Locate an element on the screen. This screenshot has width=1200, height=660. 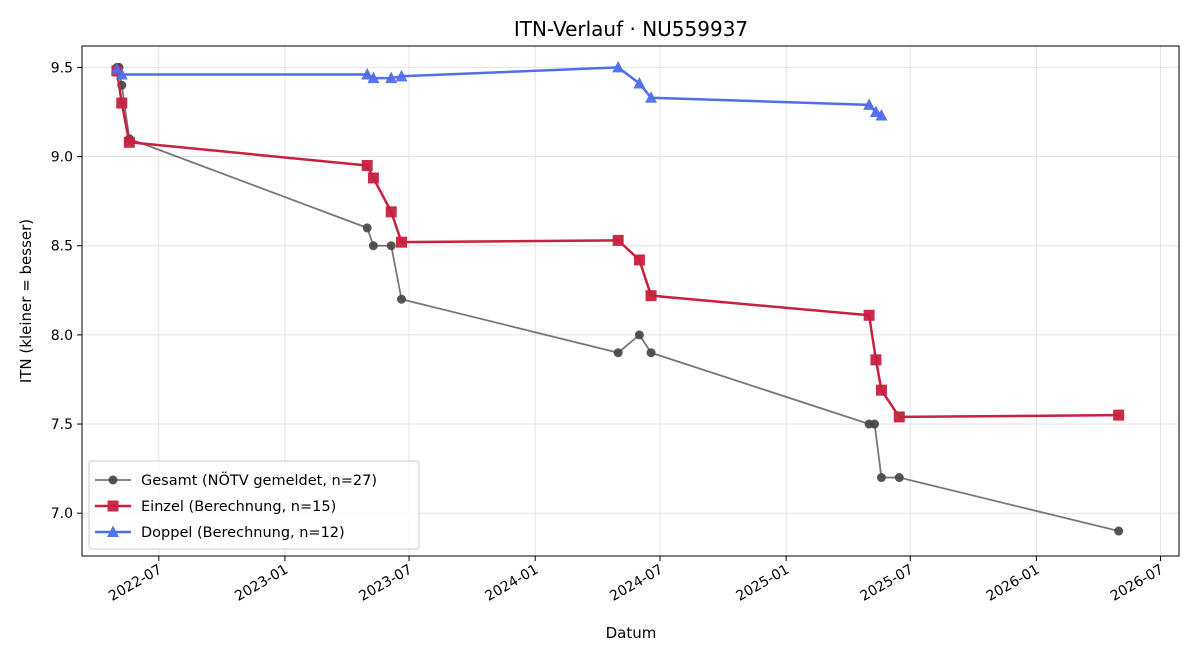
legend-box is located at coordinates (254, 505).